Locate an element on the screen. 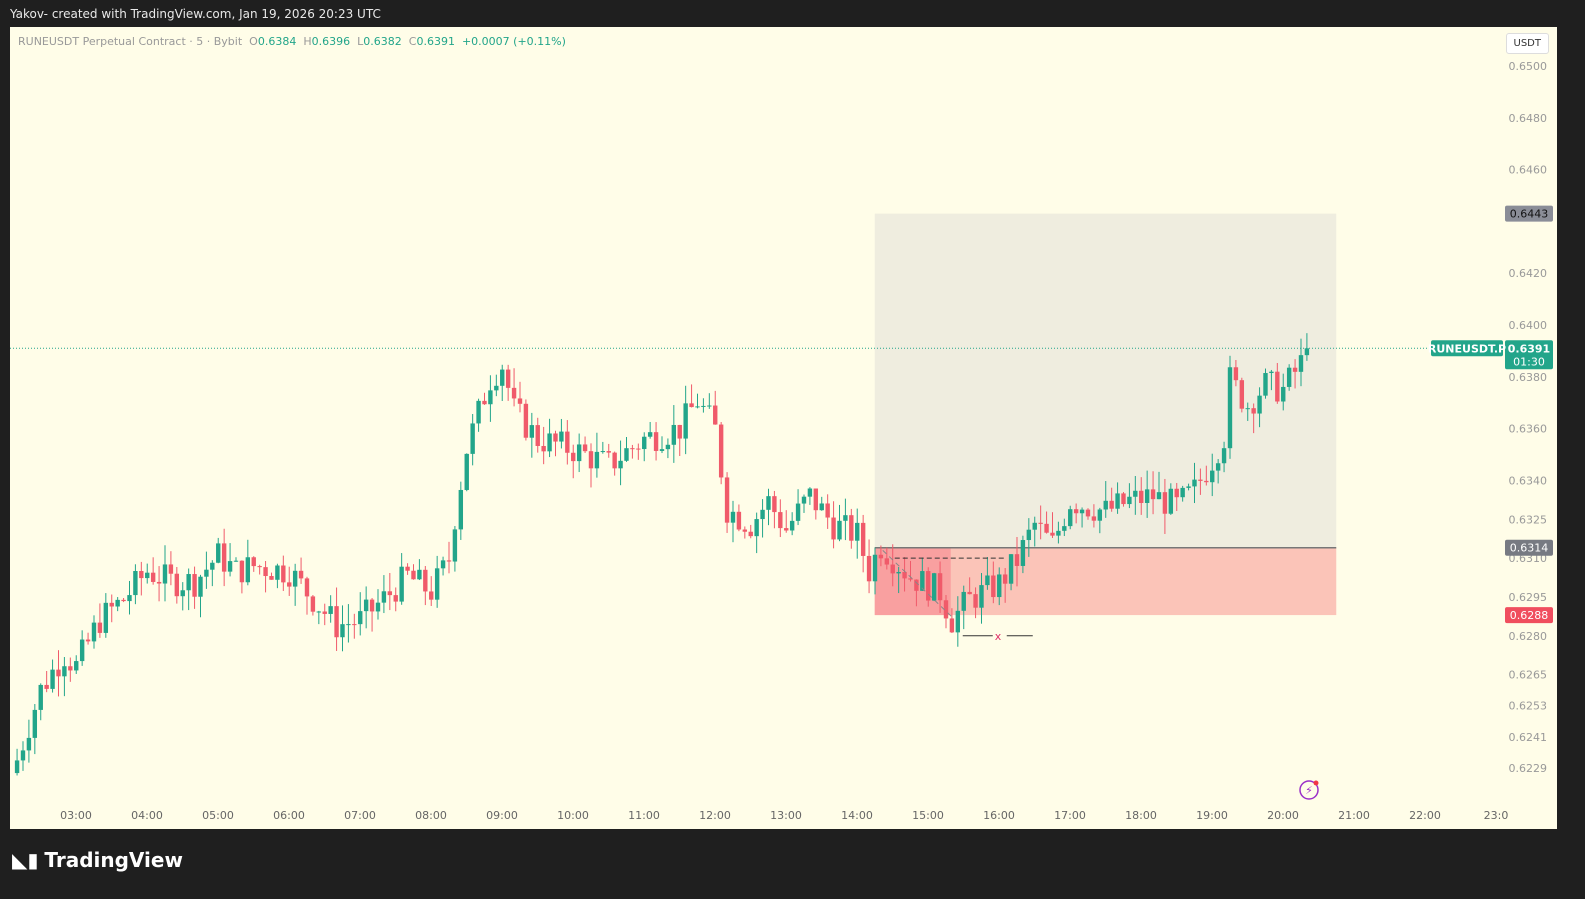 This screenshot has width=1585, height=899. time-tick: 11:00 is located at coordinates (644, 815).